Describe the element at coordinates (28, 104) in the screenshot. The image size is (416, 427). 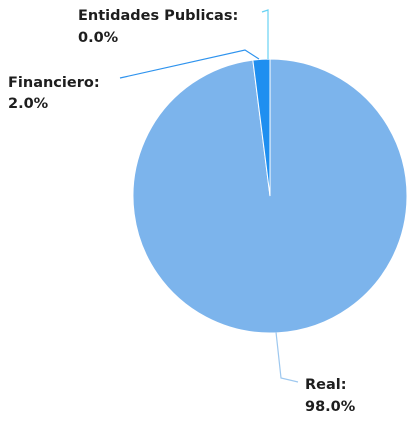
I see `slice-label-financiero-value: 2.0%` at that location.